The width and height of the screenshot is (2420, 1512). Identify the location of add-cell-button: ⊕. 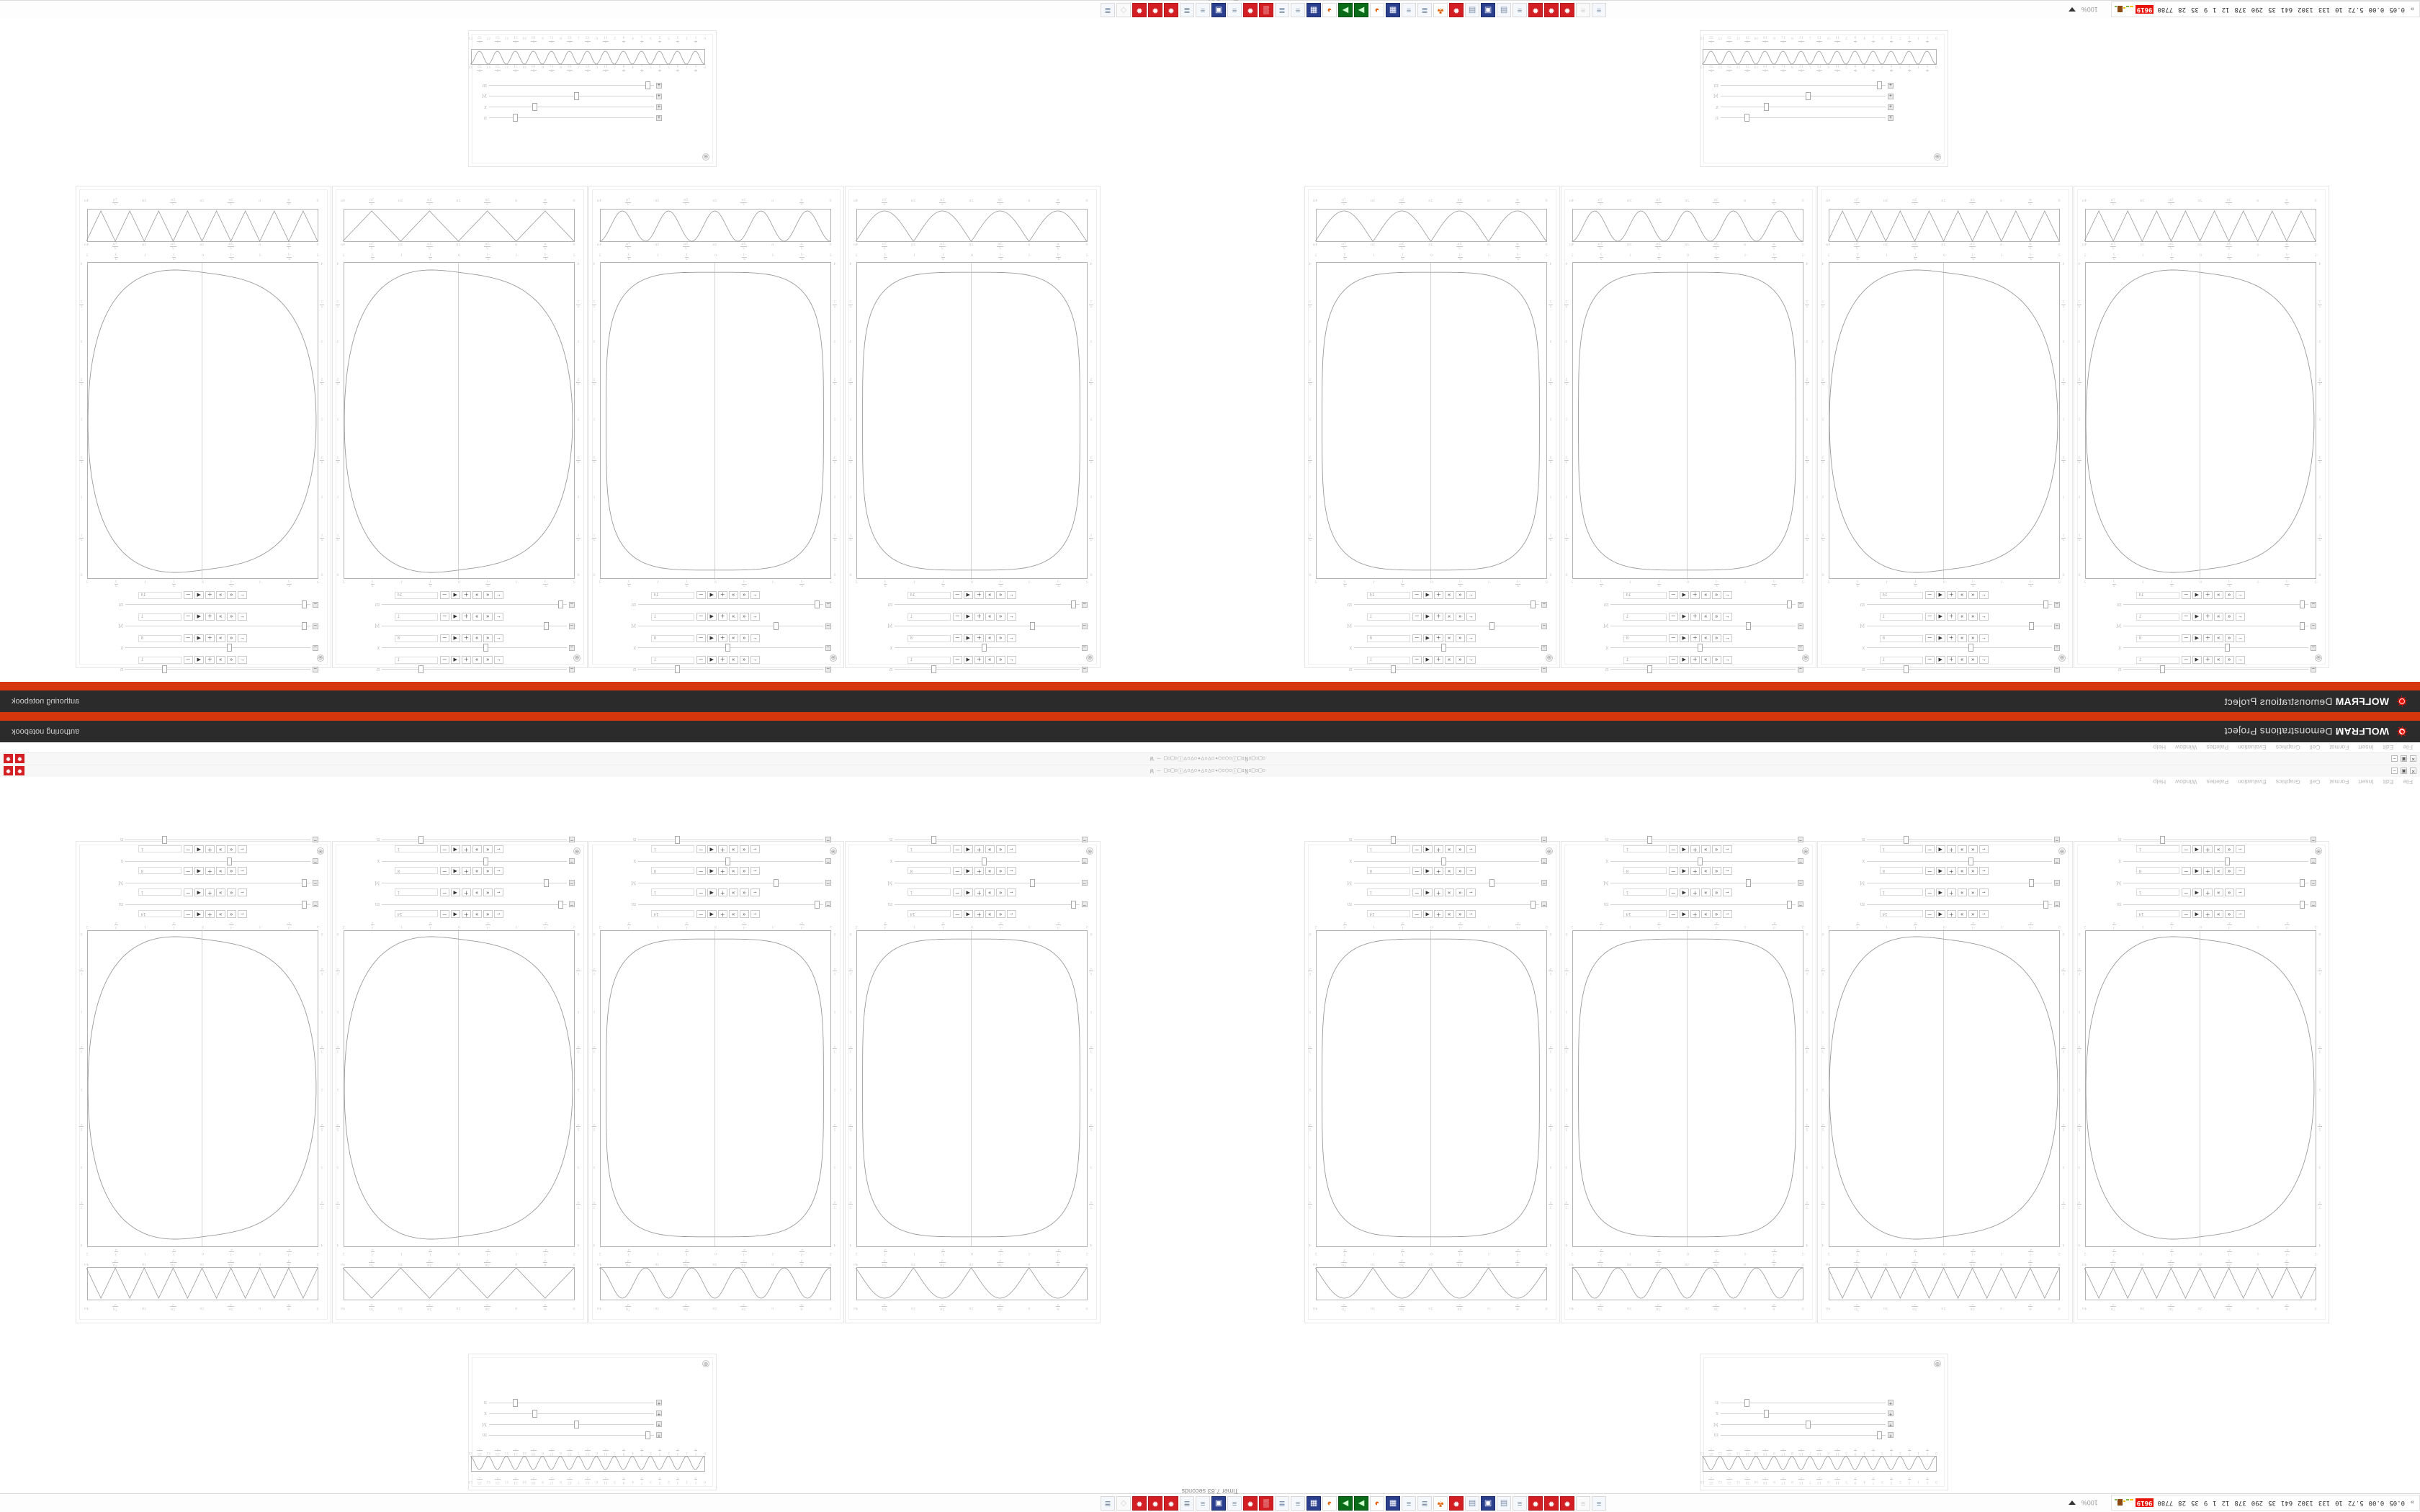
(834, 658).